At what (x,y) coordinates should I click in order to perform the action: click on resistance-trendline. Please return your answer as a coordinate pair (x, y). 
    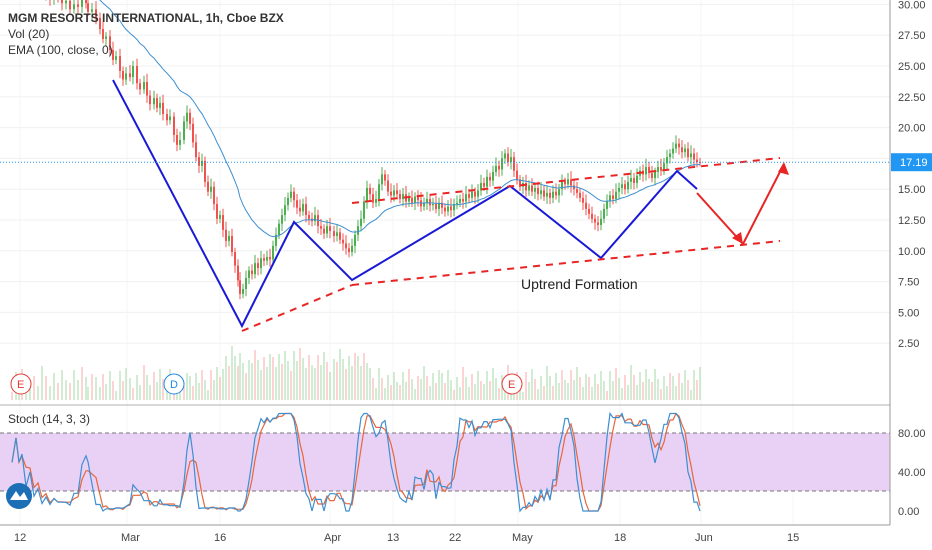
    Looking at the image, I should click on (566, 180).